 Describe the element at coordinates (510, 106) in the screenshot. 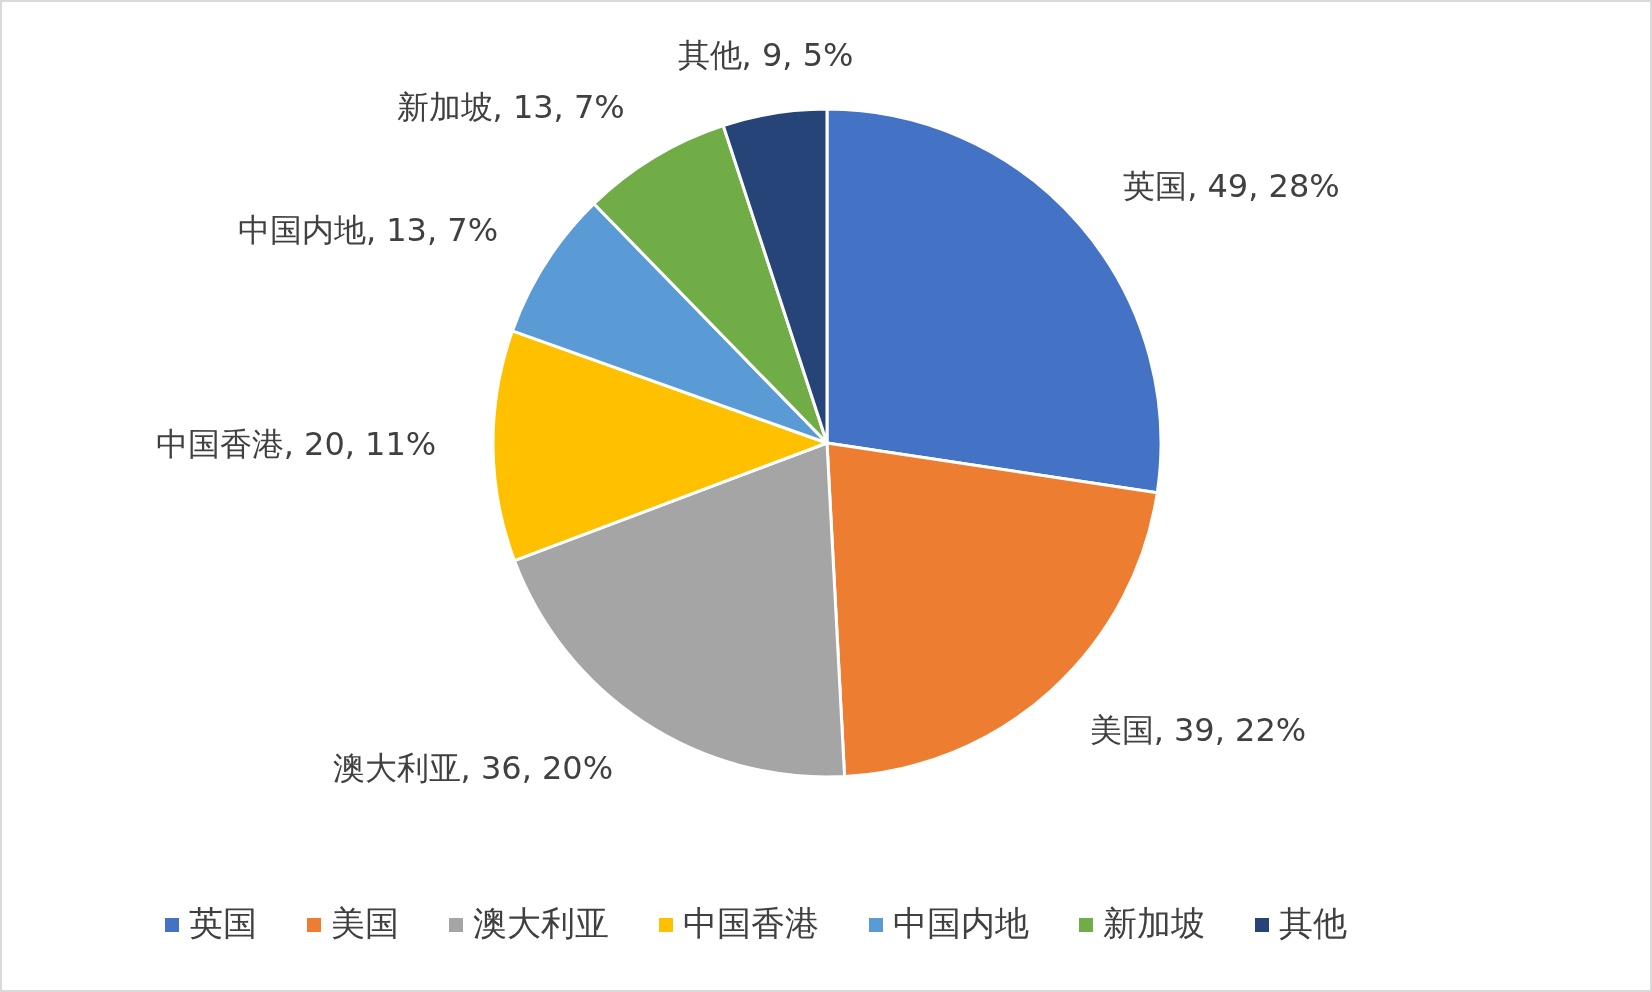

I see `data-label: 新加坡, 13, 7%` at that location.